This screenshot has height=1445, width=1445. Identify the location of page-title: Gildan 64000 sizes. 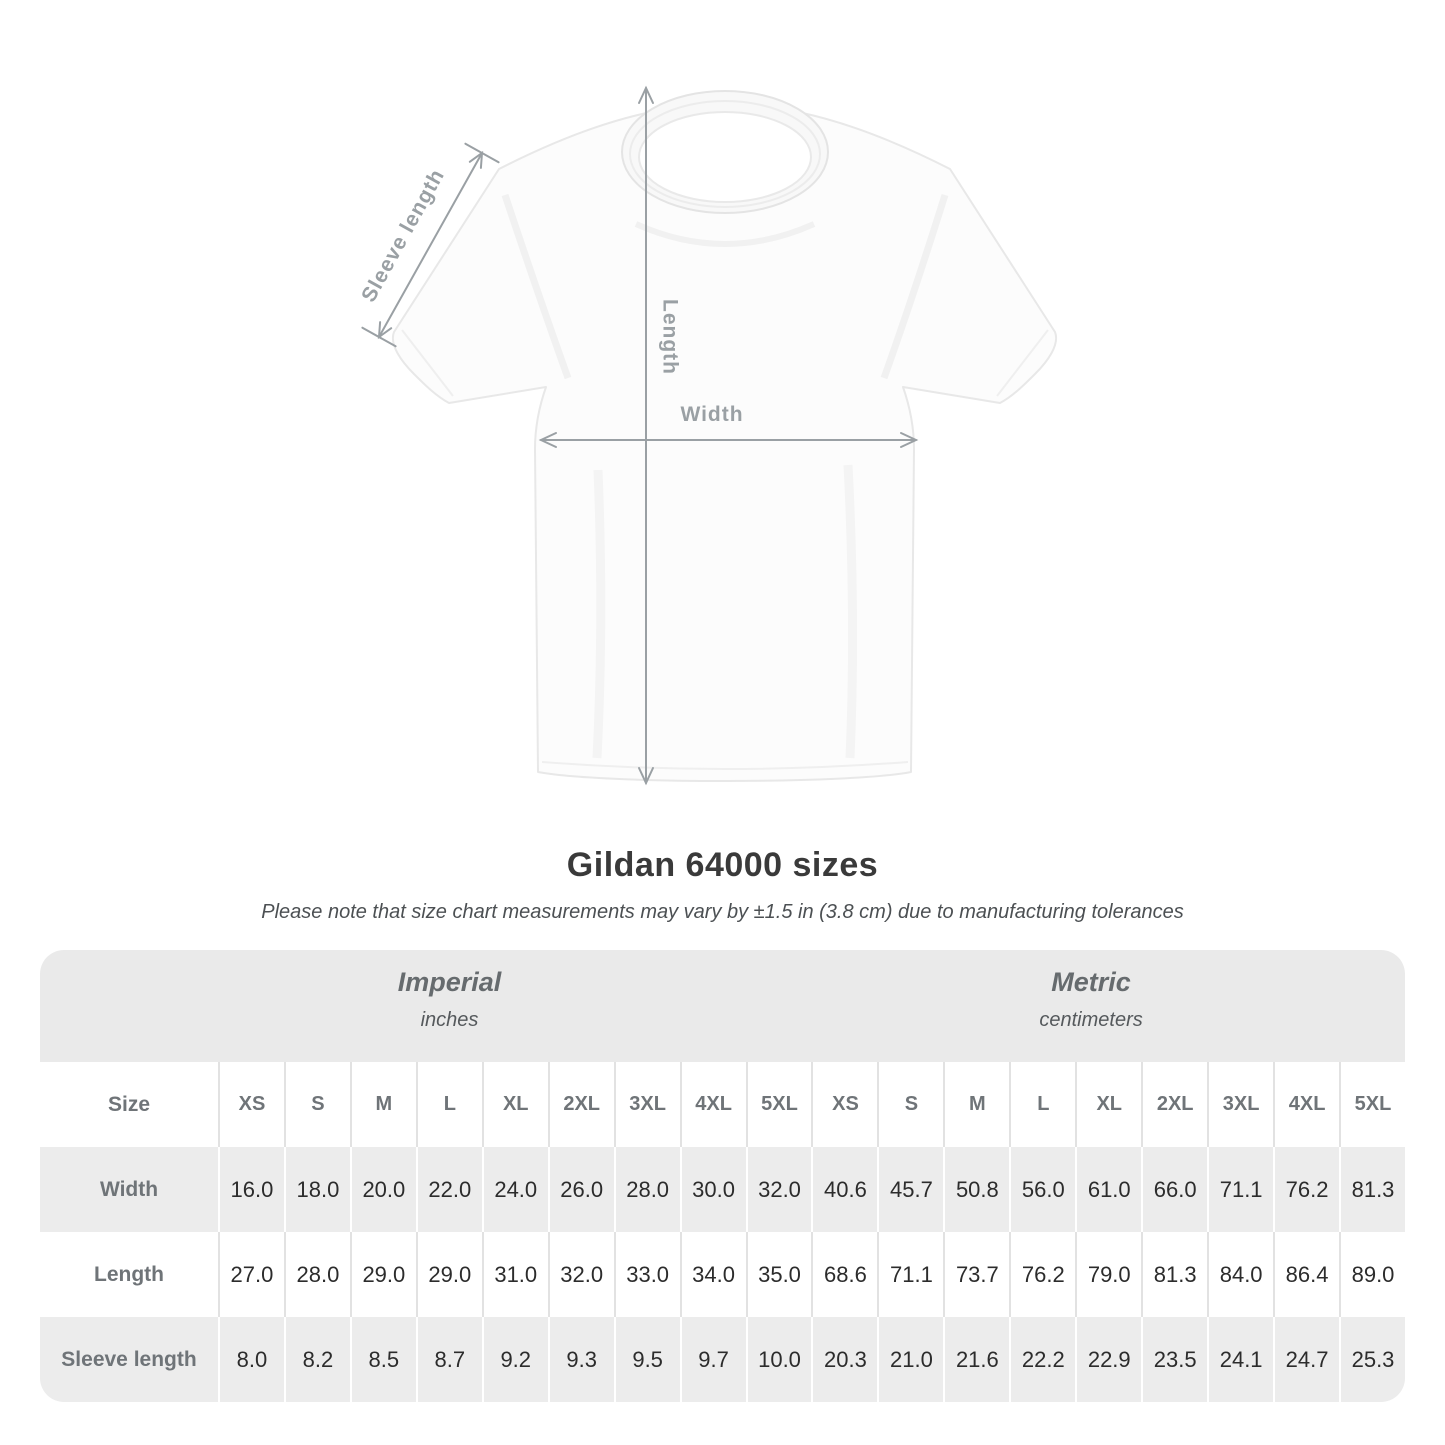
(722, 865).